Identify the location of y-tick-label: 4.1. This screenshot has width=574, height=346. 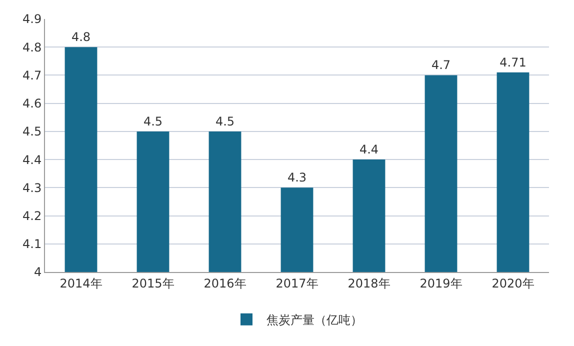
(32, 244).